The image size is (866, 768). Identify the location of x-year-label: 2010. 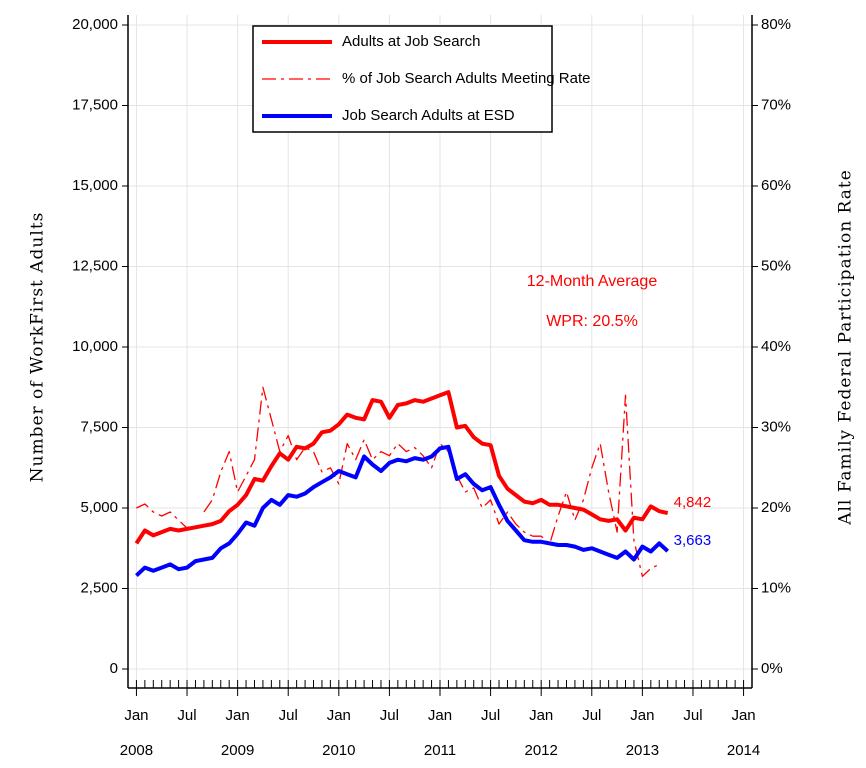
(338, 750).